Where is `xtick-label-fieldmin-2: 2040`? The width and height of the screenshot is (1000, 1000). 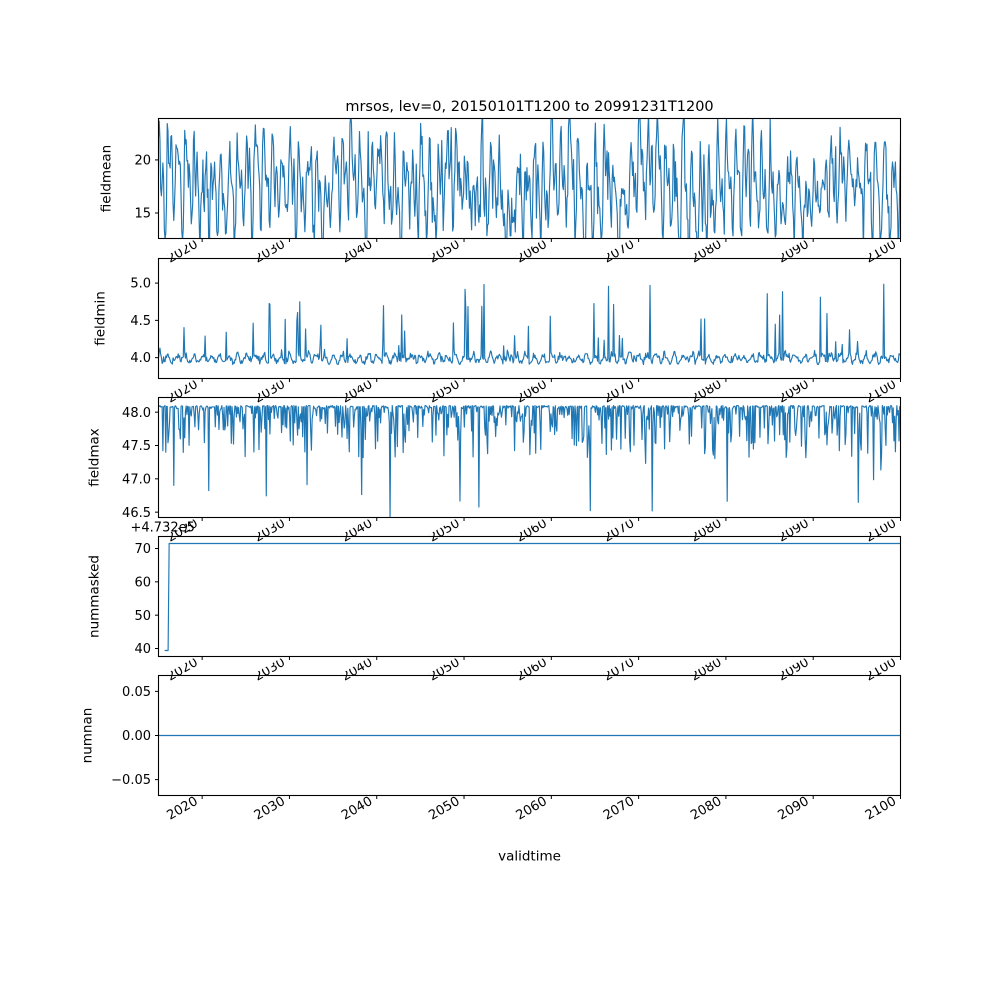
xtick-label-fieldmin-2: 2040 is located at coordinates (357, 392).